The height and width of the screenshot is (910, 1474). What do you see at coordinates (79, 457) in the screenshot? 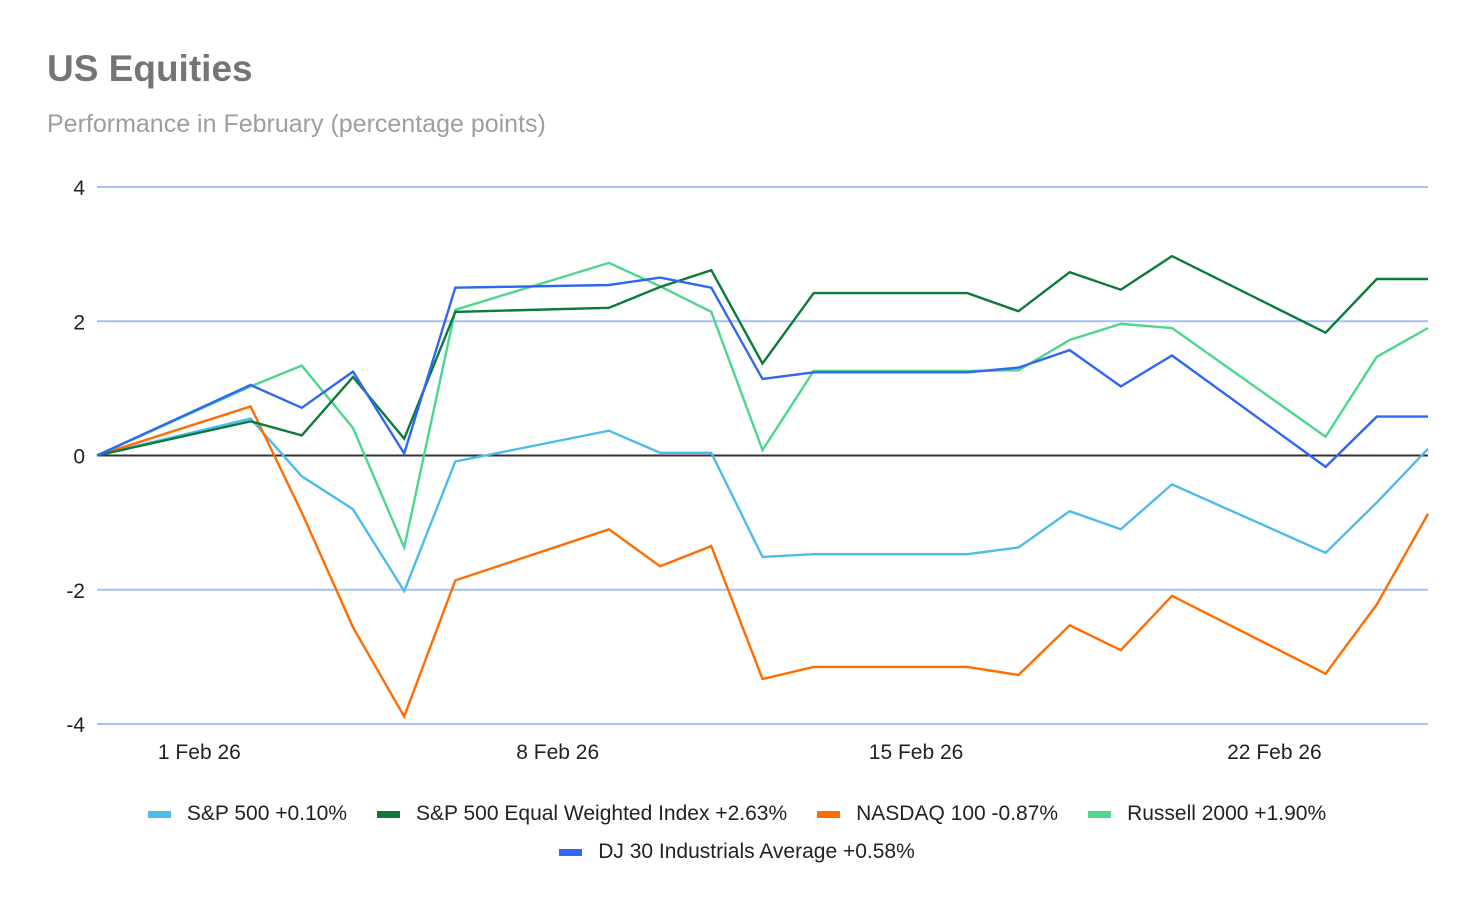
I see `y-tick-label: 0` at bounding box center [79, 457].